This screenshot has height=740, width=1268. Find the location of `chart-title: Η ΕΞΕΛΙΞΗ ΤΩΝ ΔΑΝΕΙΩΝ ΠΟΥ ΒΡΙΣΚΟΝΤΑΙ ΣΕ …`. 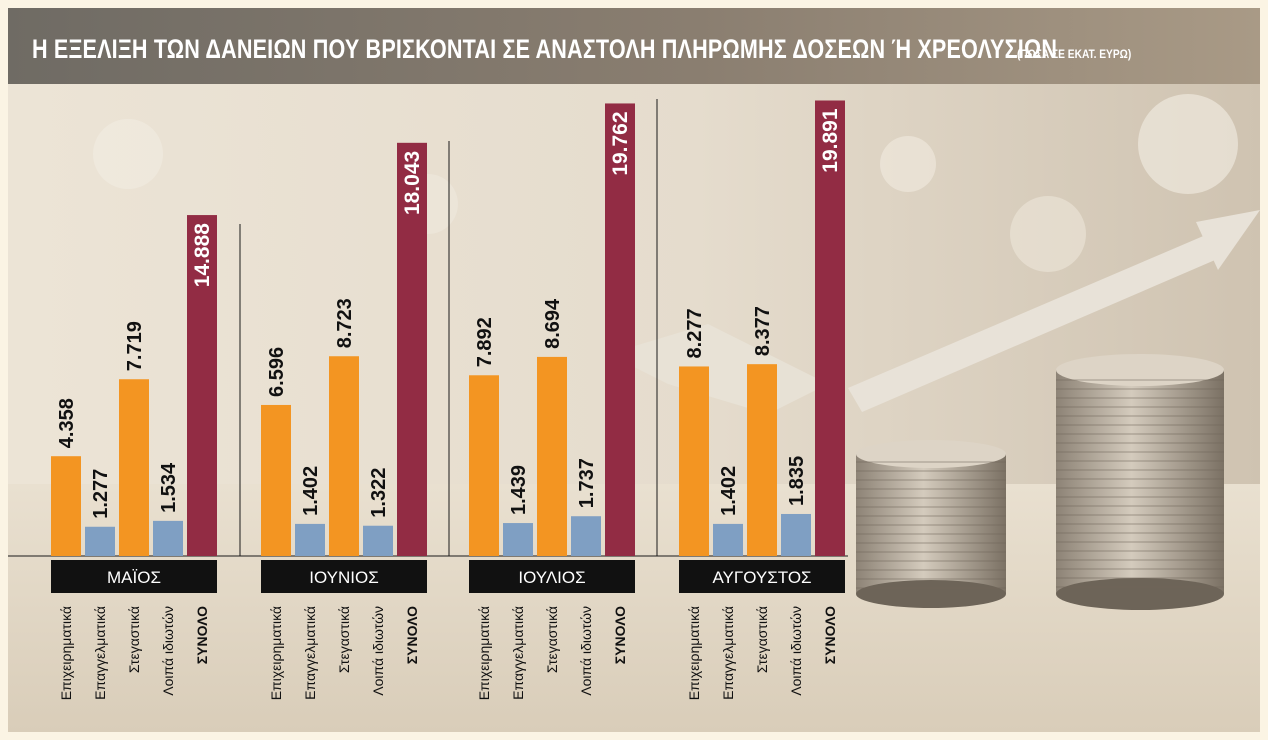

chart-title: Η ΕΞΕΛΙΞΗ ΤΩΝ ΔΑΝΕΙΩΝ ΠΟΥ ΒΡΙΣΚΟΝΤΑΙ ΣΕ … is located at coordinates (545, 49).